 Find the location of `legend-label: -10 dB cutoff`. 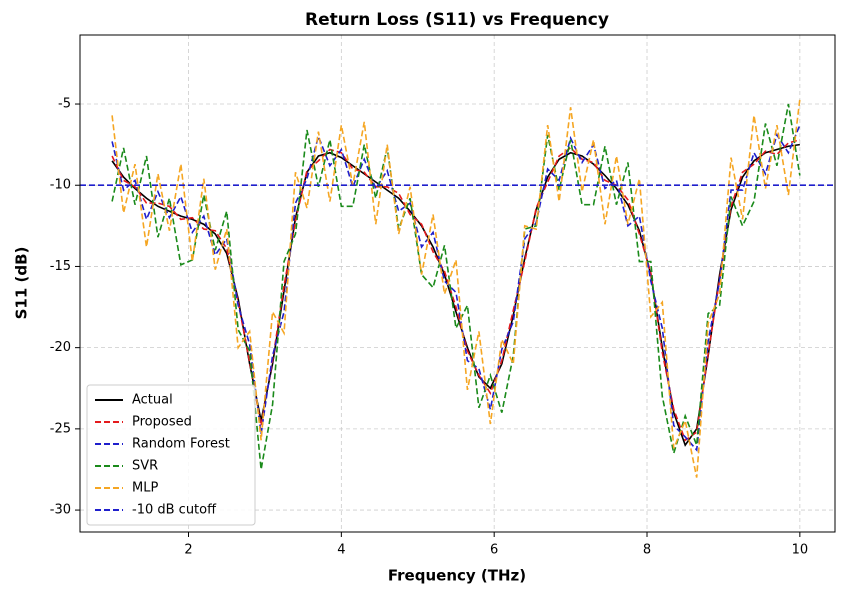

legend-label: -10 dB cutoff is located at coordinates (174, 510).